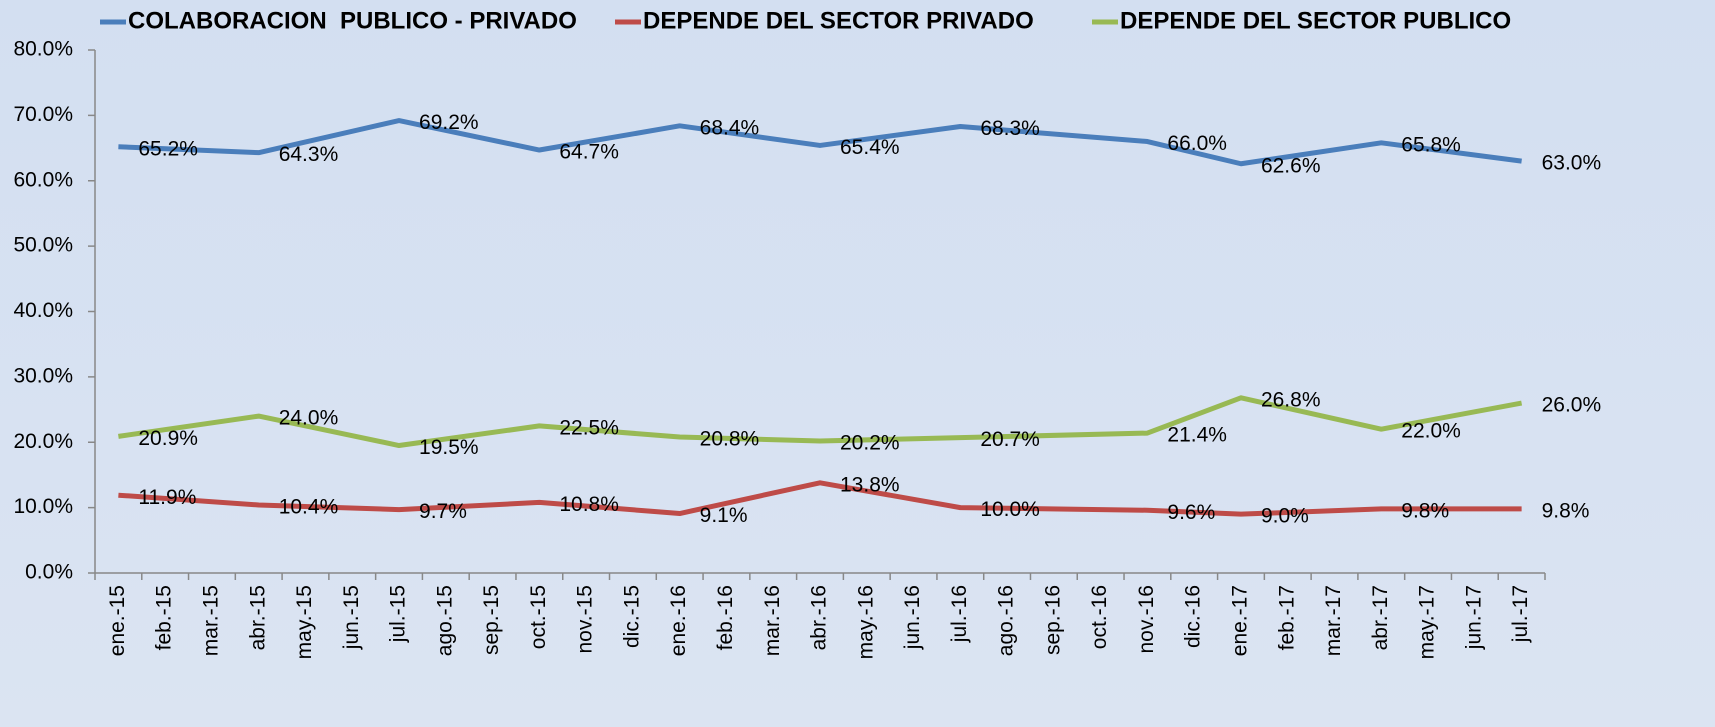 This screenshot has height=727, width=1715. What do you see at coordinates (168, 438) in the screenshot?
I see `data-label: 20.9%` at bounding box center [168, 438].